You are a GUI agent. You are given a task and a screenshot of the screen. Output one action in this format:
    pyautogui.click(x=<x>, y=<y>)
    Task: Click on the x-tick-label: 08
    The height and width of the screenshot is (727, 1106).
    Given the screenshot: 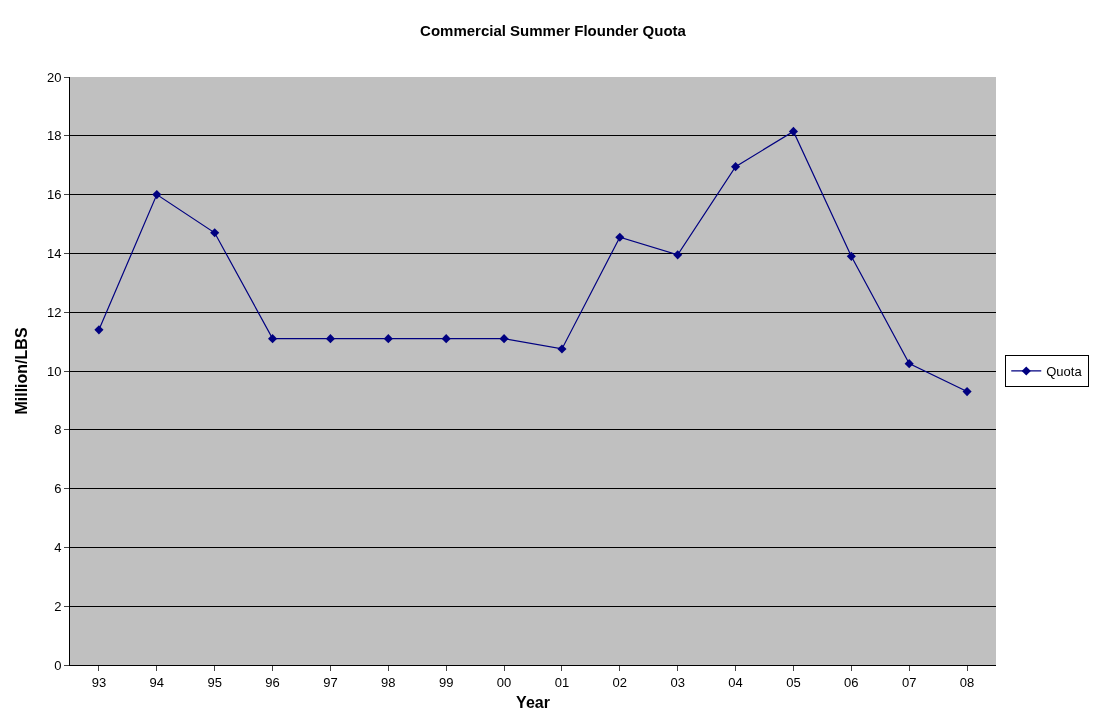 What is the action you would take?
    pyautogui.click(x=967, y=682)
    